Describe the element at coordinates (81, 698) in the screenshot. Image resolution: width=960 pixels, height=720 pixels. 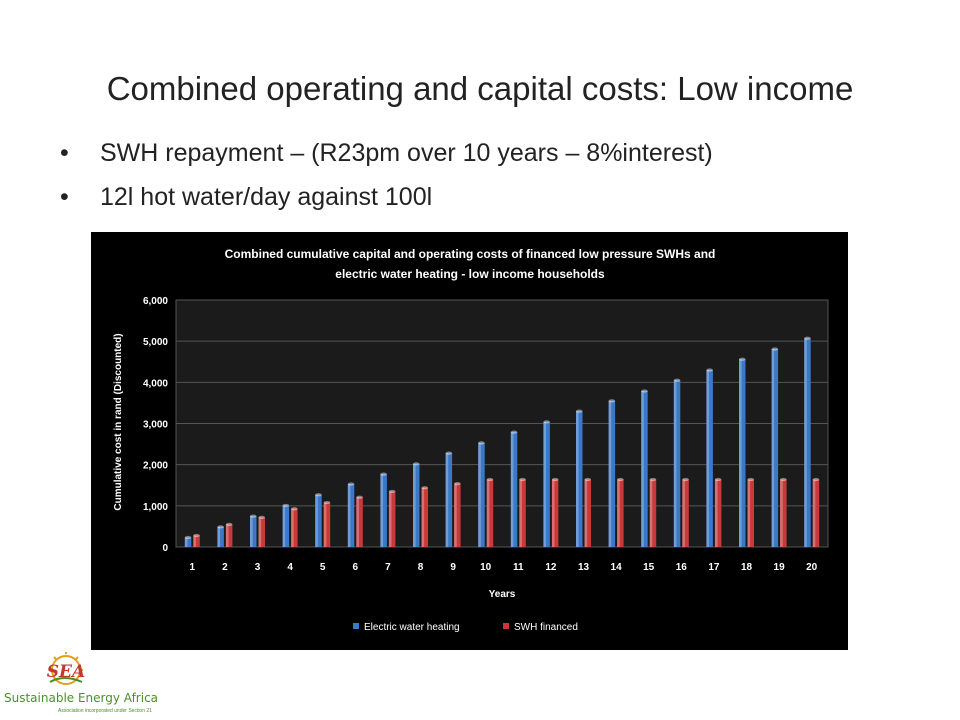
I see `logo-name: Sustainable Energy Africa` at that location.